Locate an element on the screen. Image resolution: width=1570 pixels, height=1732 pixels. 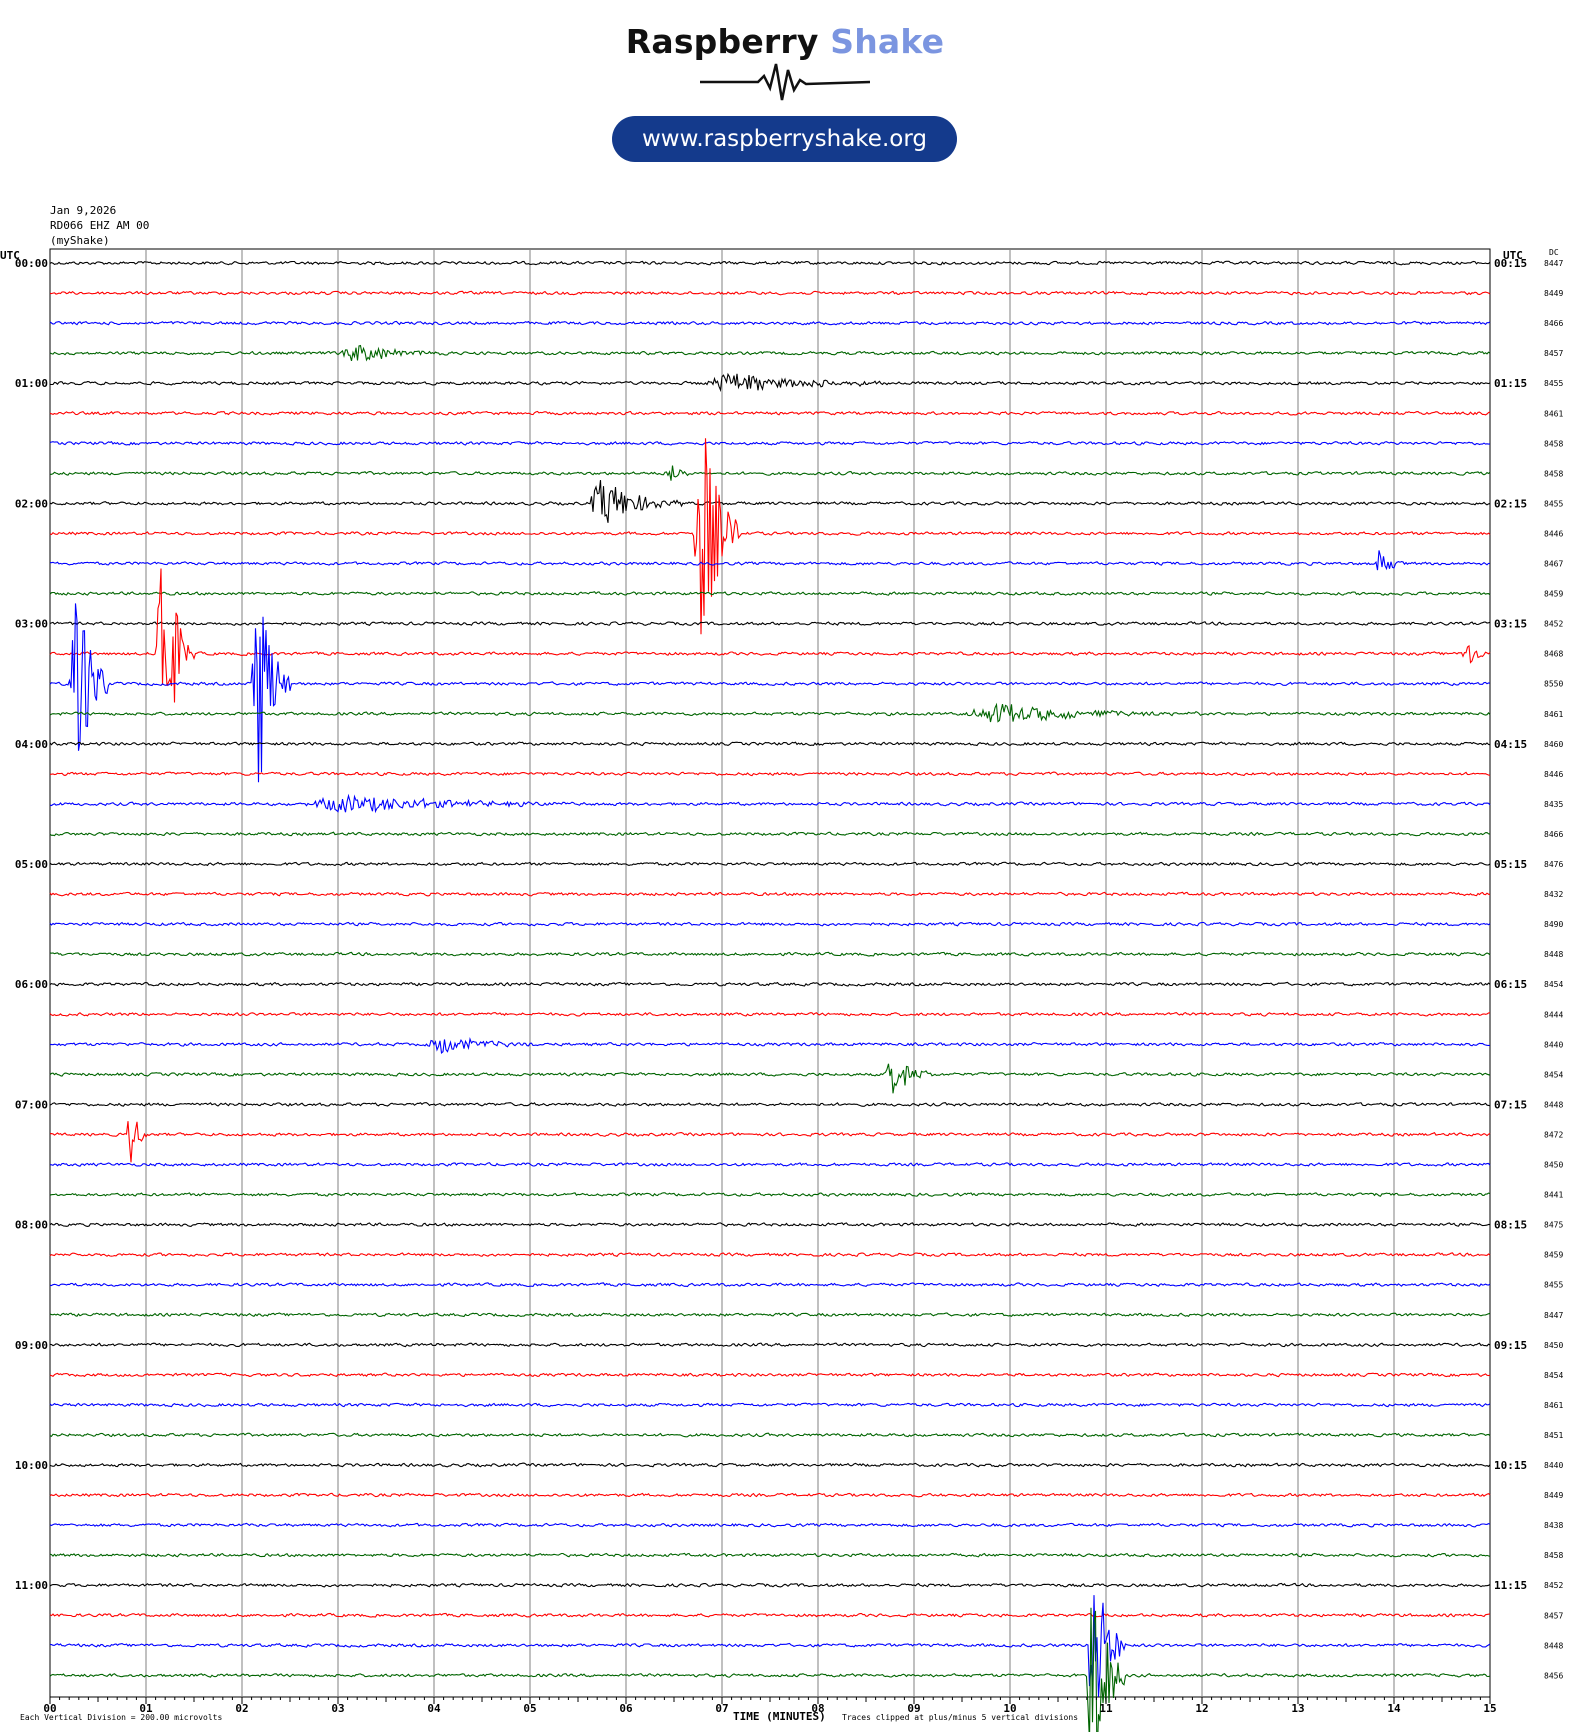
hour-label-left: 11:00 is located at coordinates (31, 1585).